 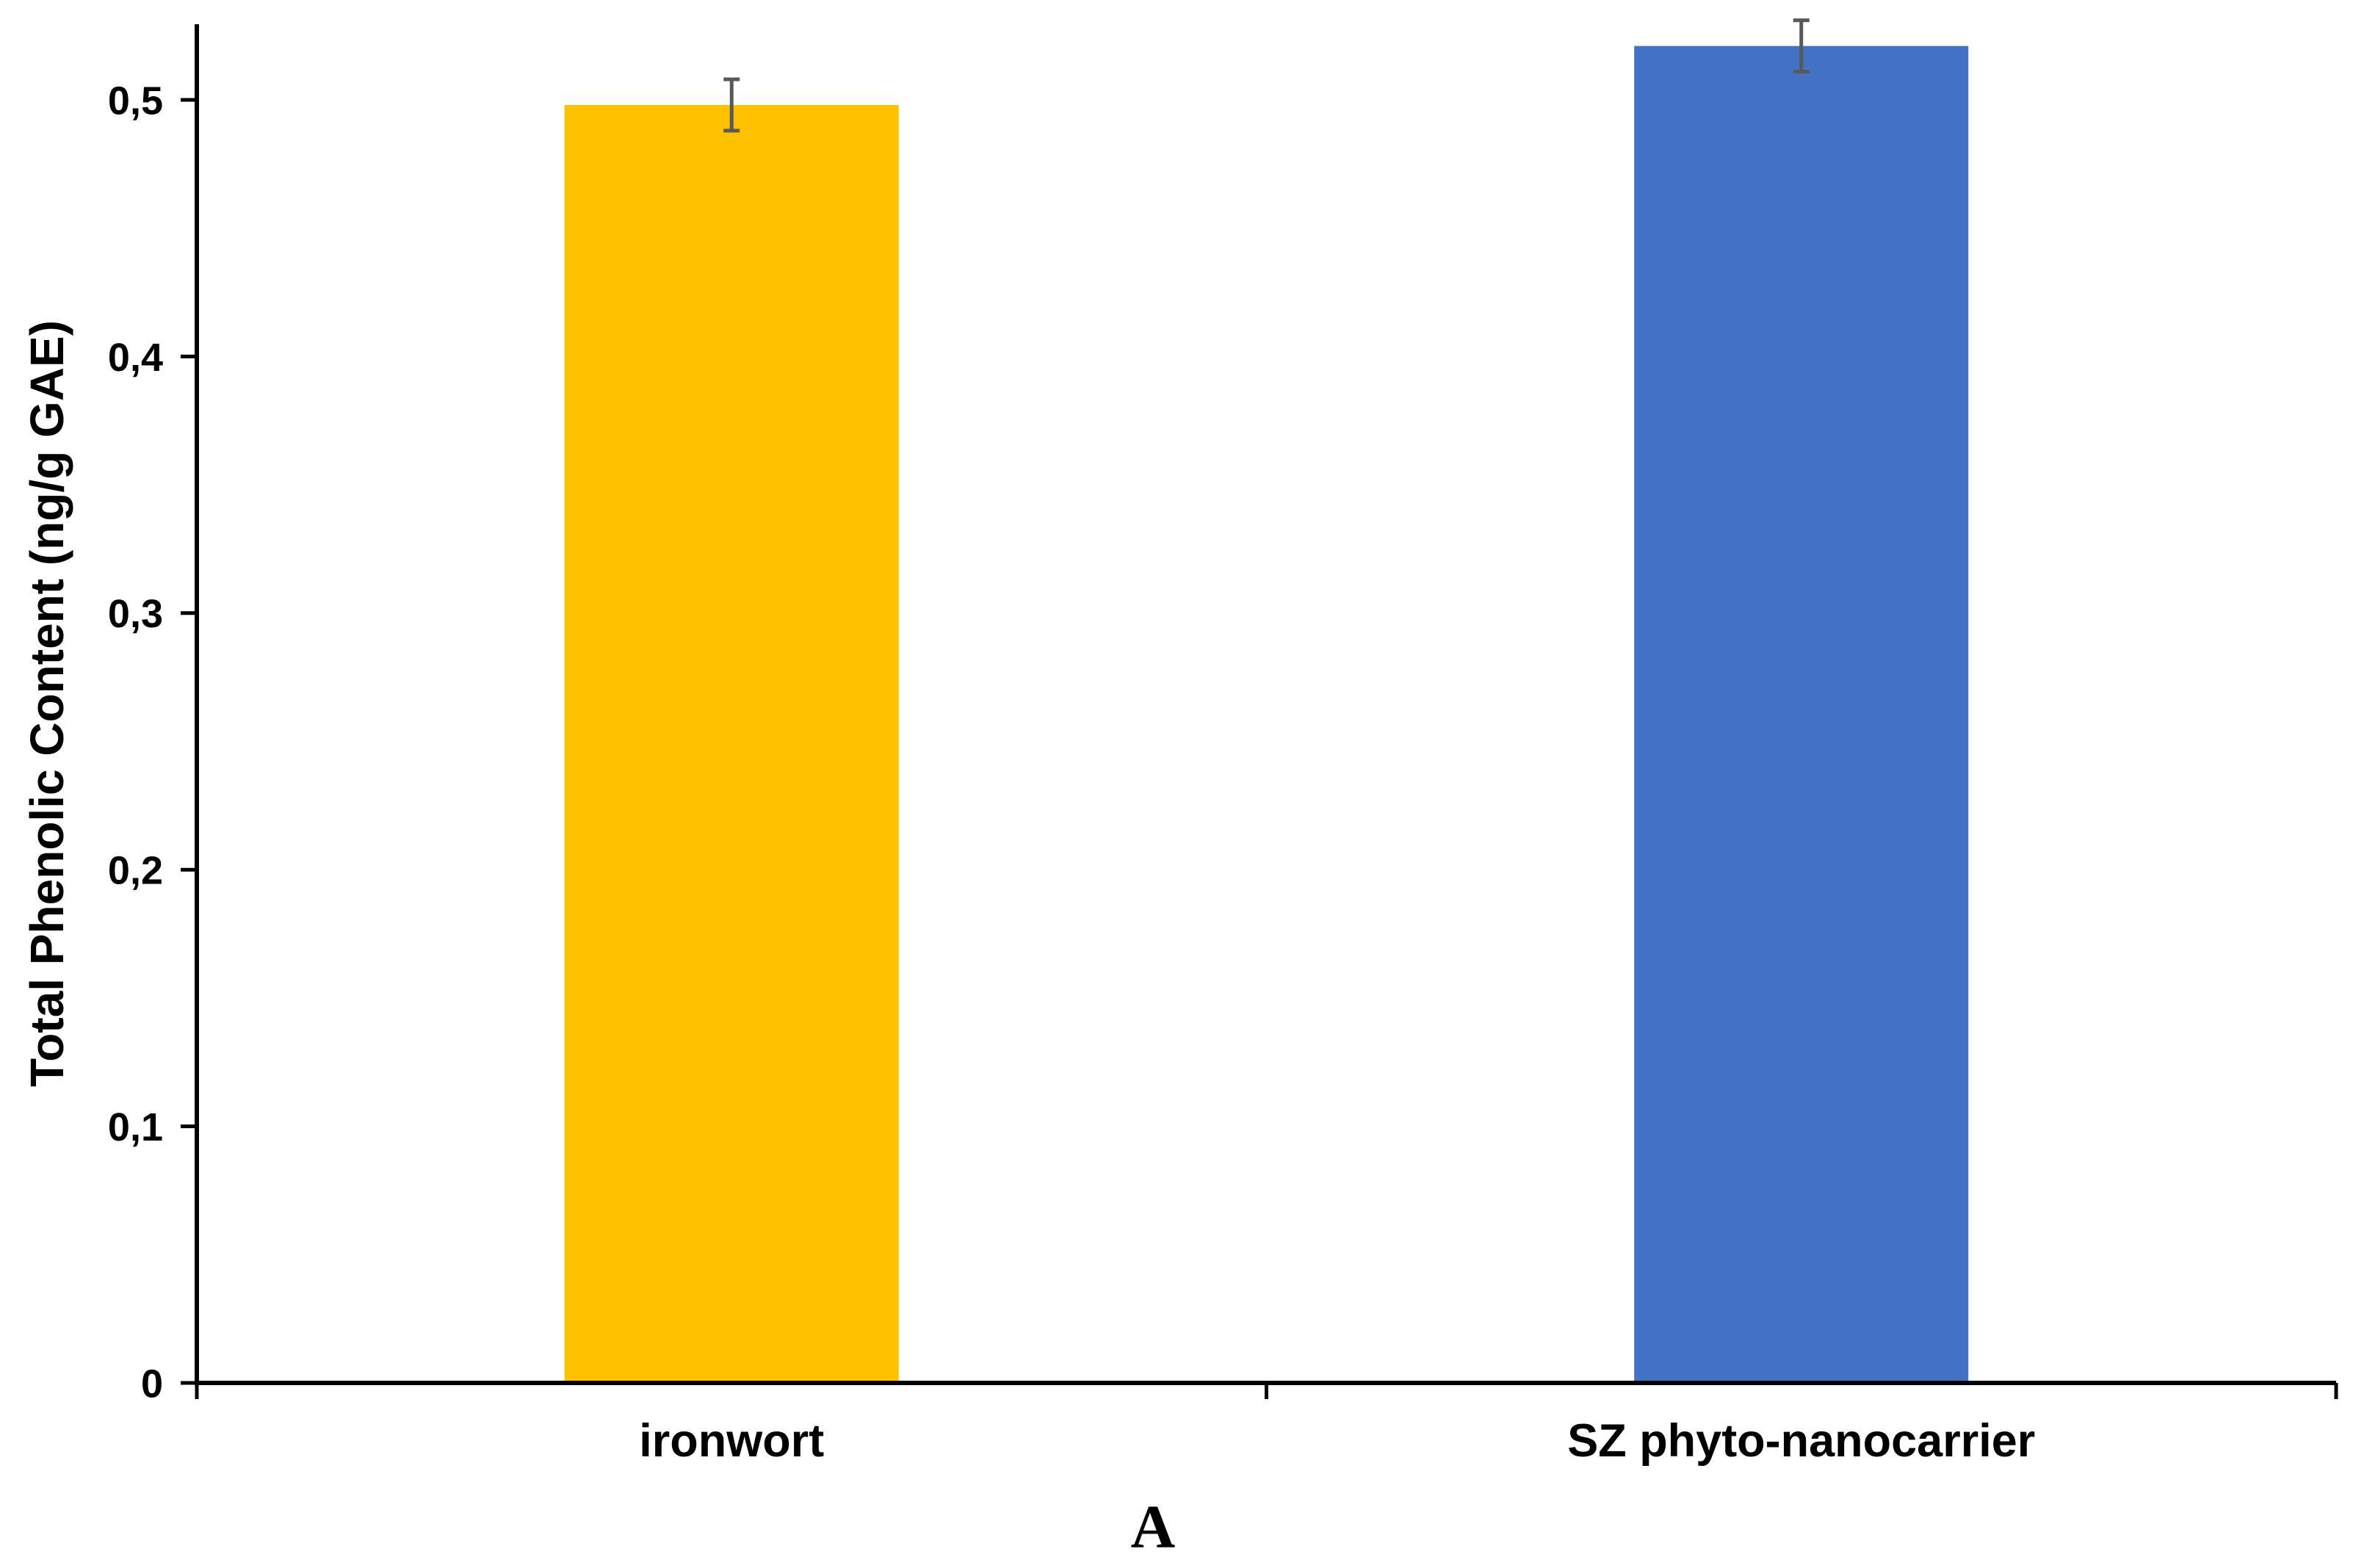 I want to click on y-axis-tick-label: 0,2, so click(x=135, y=871).